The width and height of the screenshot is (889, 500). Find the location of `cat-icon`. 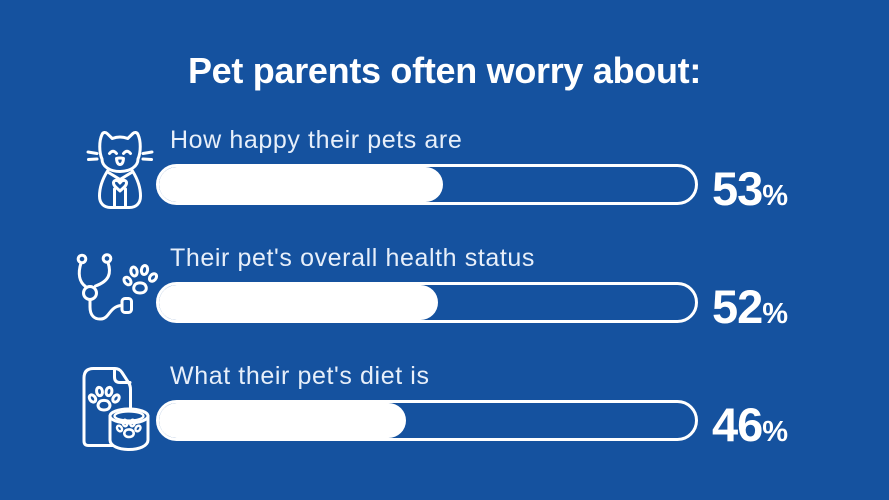

cat-icon is located at coordinates (120, 170).